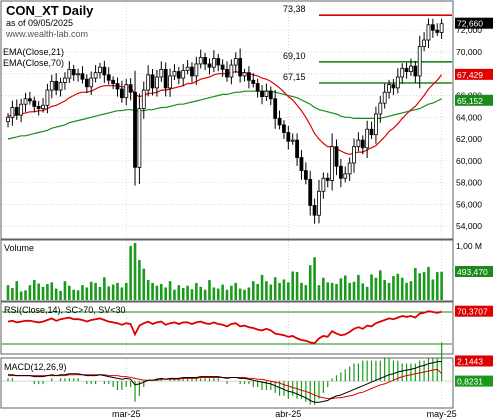  What do you see at coordinates (19, 248) in the screenshot?
I see `volume-title: Volume` at bounding box center [19, 248].